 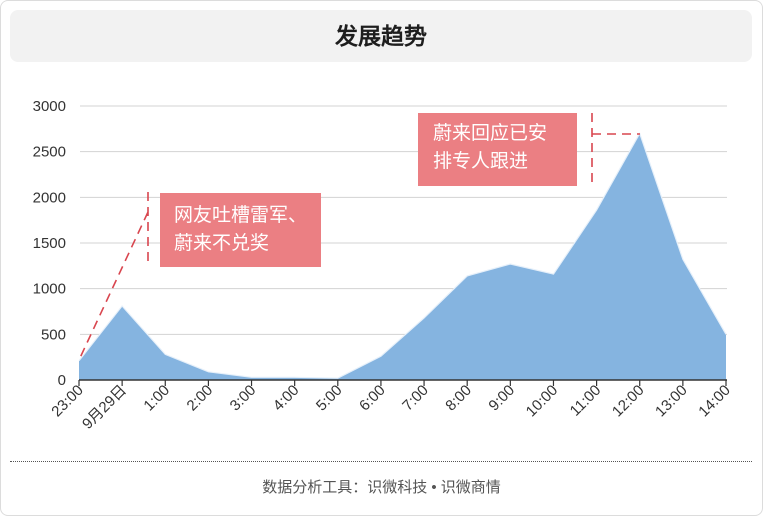 What do you see at coordinates (49, 289) in the screenshot?
I see `y-tick-label: 1000` at bounding box center [49, 289].